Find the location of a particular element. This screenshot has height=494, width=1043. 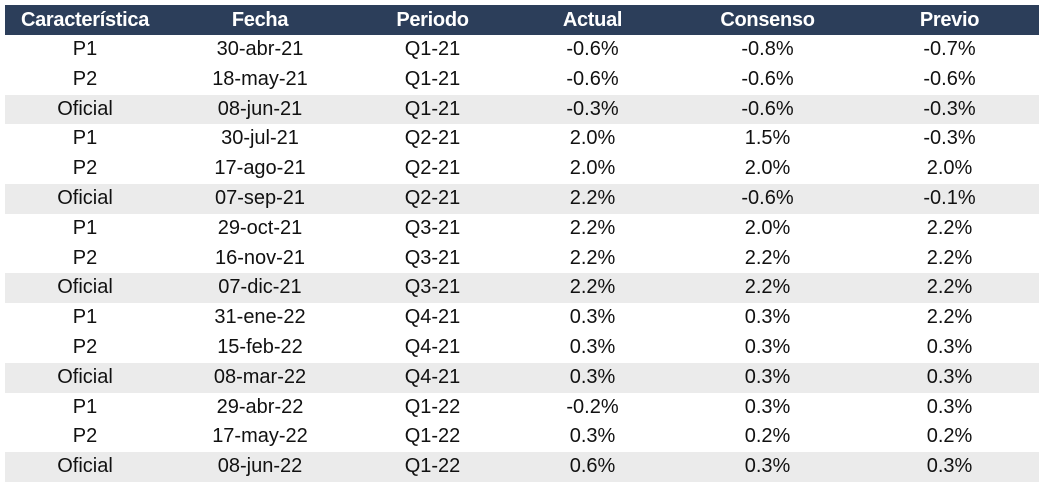

table-row: P2 16-nov-21 Q3-21 2.2% 2.2% 2.2% is located at coordinates (522, 259).